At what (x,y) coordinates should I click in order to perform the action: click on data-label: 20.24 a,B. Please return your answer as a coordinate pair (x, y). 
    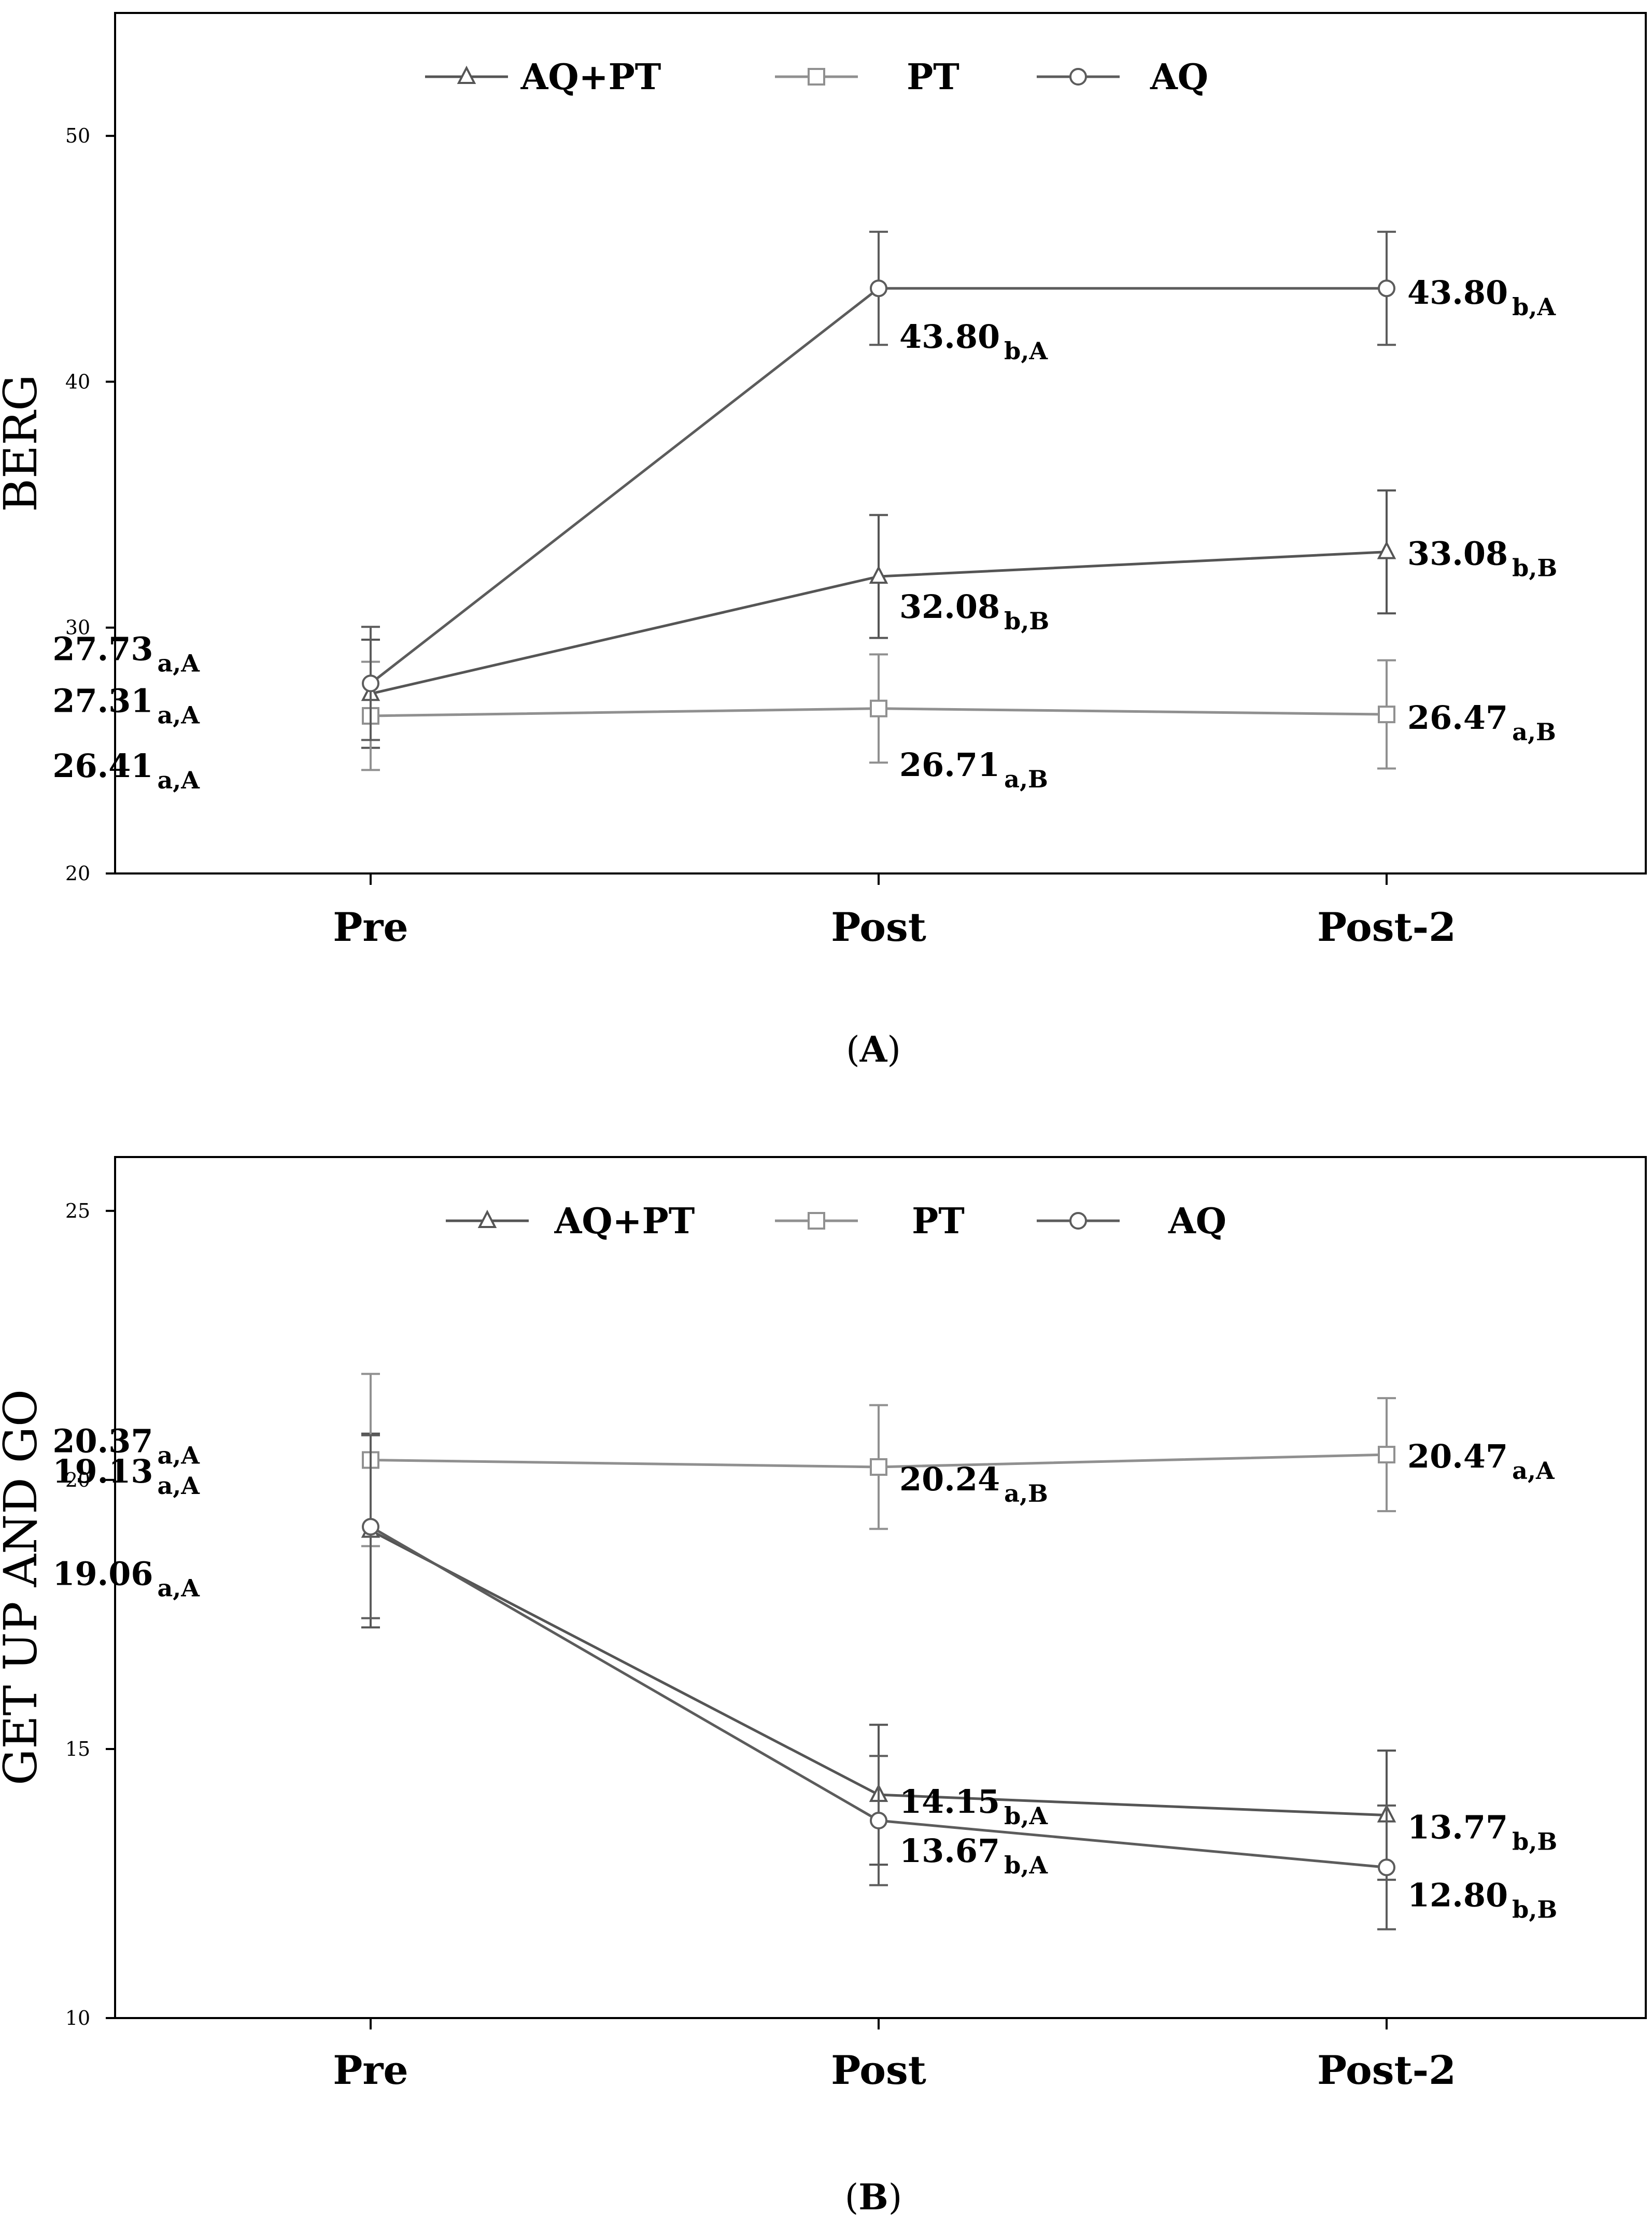
    Looking at the image, I should click on (974, 1484).